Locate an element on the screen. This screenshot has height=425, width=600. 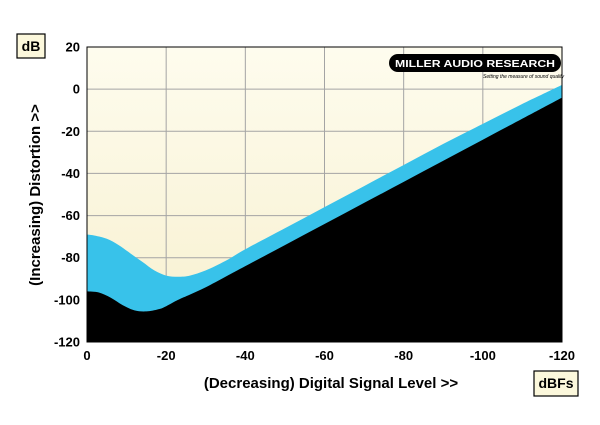
logo-pill is located at coordinates (475, 63).